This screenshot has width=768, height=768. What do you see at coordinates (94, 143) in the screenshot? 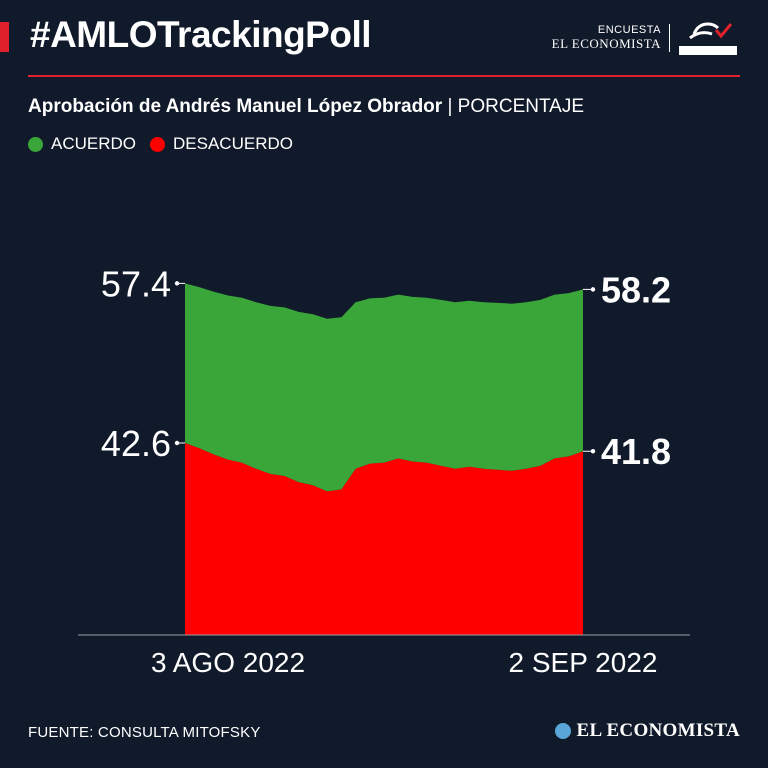
I see `legend-label-acuerdo: ACUERDO` at bounding box center [94, 143].